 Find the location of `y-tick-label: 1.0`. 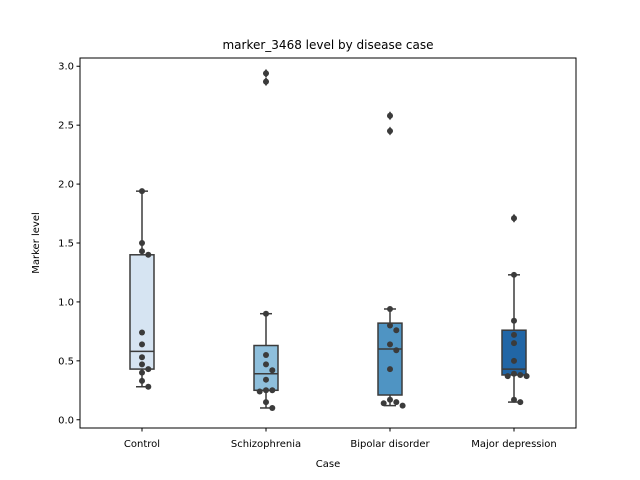

y-tick-label: 1.0 is located at coordinates (66, 302).